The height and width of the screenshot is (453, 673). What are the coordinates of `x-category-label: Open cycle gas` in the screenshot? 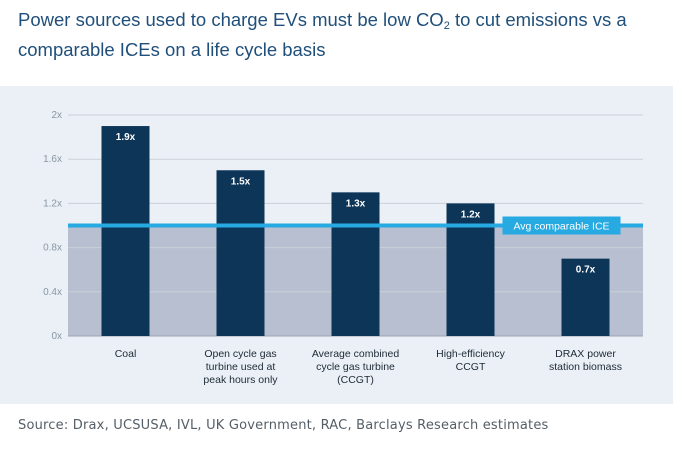 It's located at (240, 354).